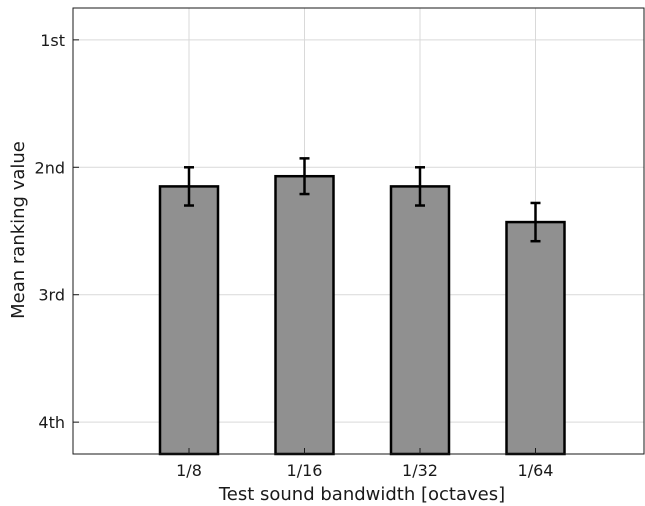  What do you see at coordinates (51, 295) in the screenshot?
I see `y-tick-label: 3rd` at bounding box center [51, 295].